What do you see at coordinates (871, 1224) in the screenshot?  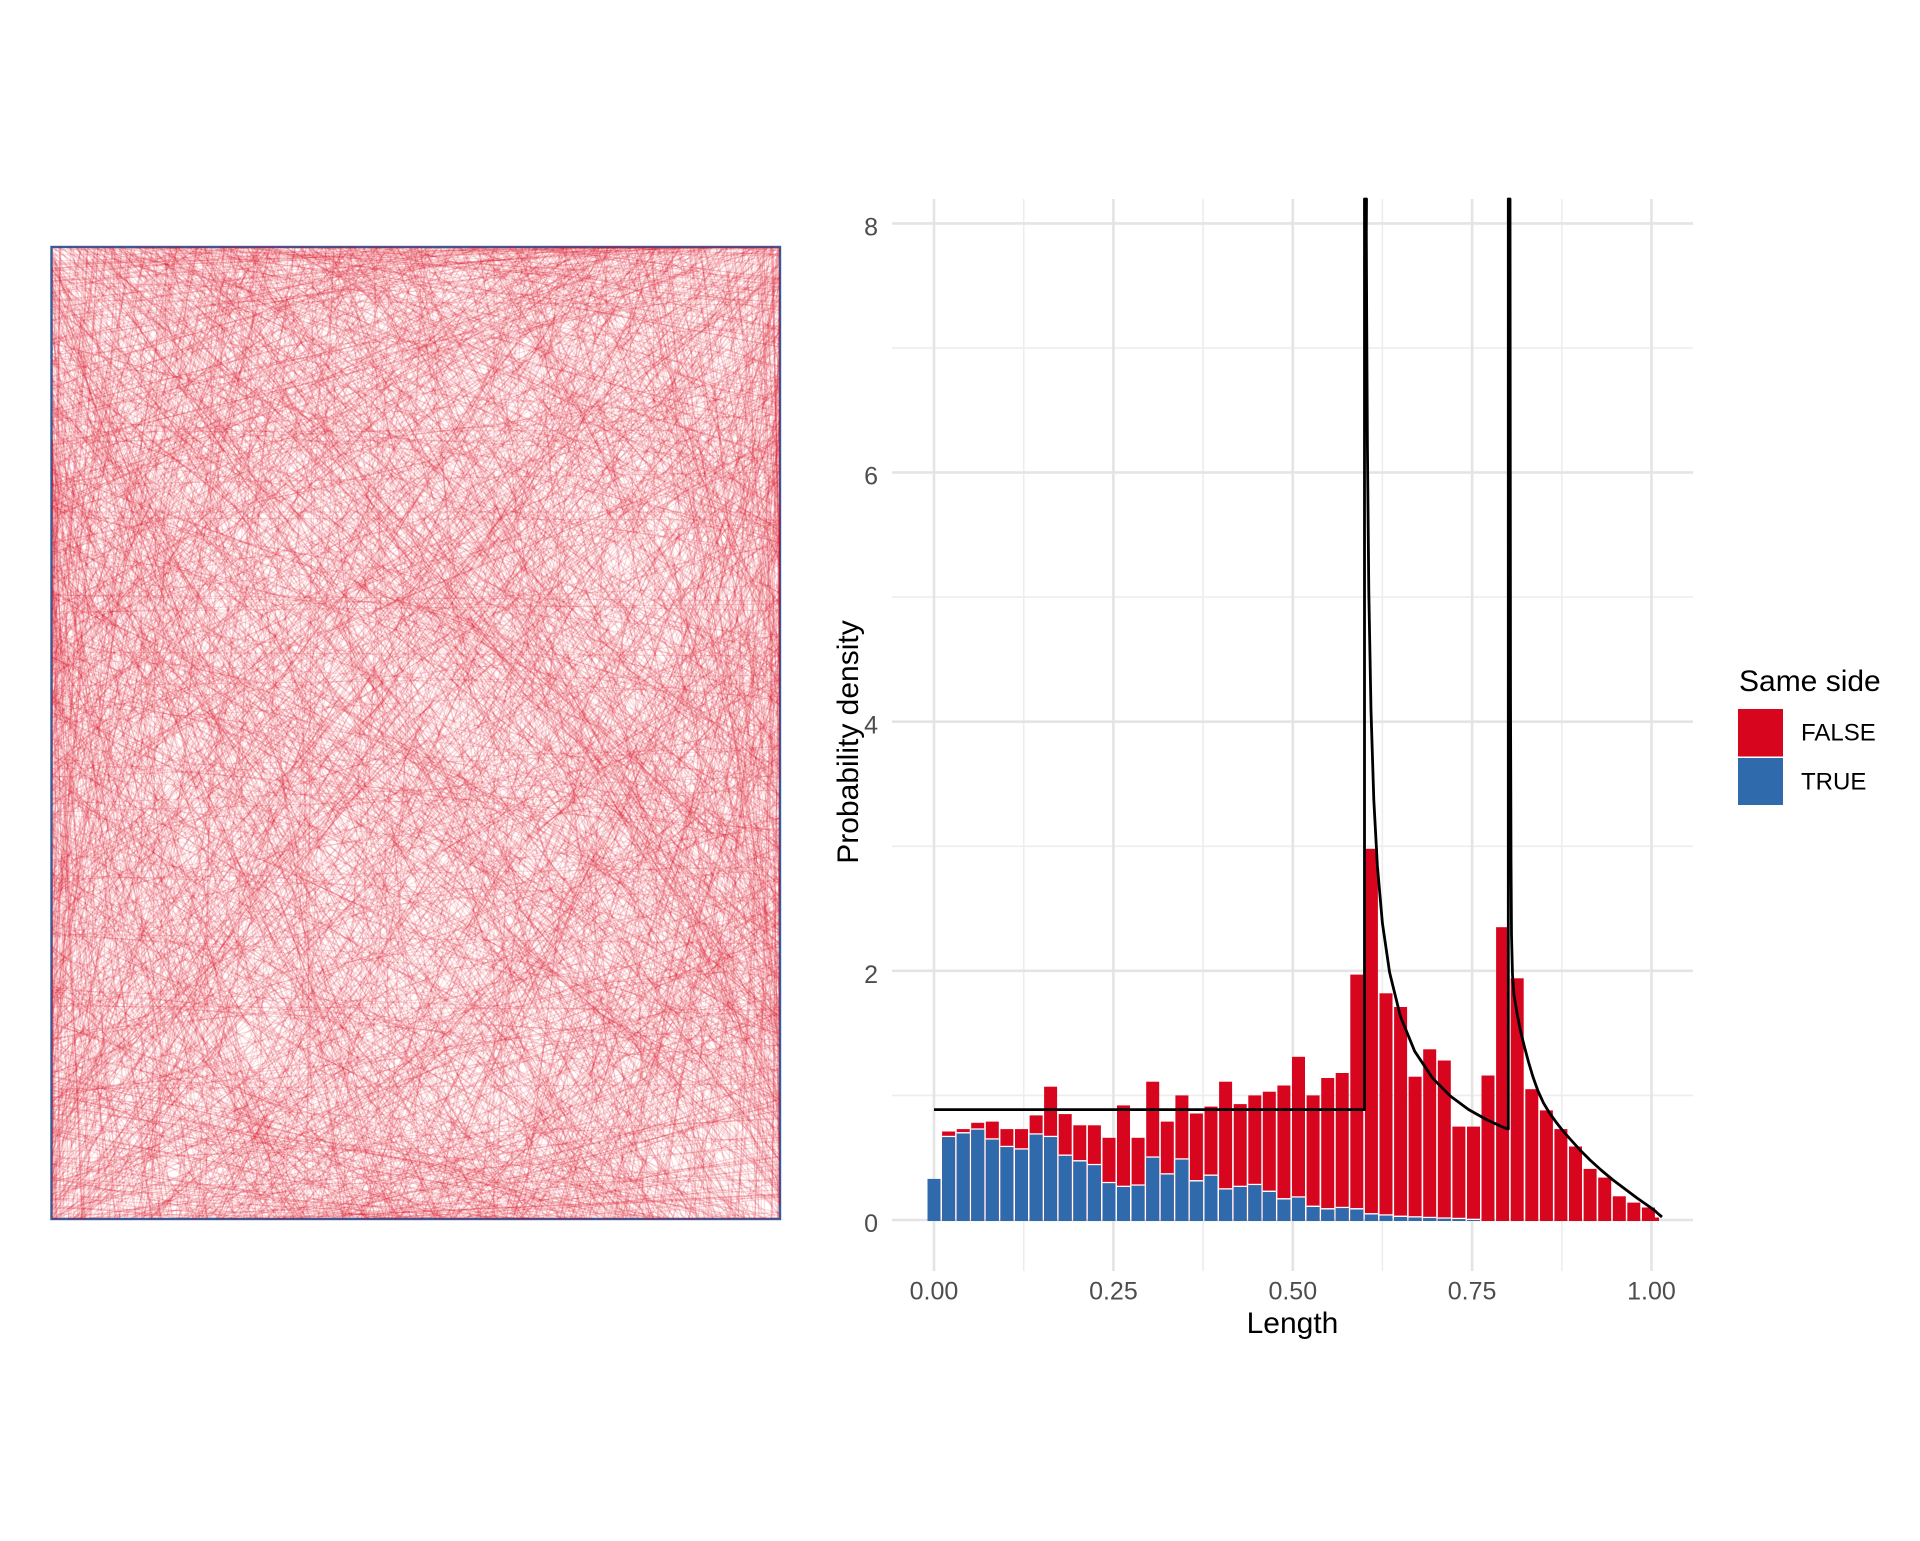 I see `svg-text: 0` at bounding box center [871, 1224].